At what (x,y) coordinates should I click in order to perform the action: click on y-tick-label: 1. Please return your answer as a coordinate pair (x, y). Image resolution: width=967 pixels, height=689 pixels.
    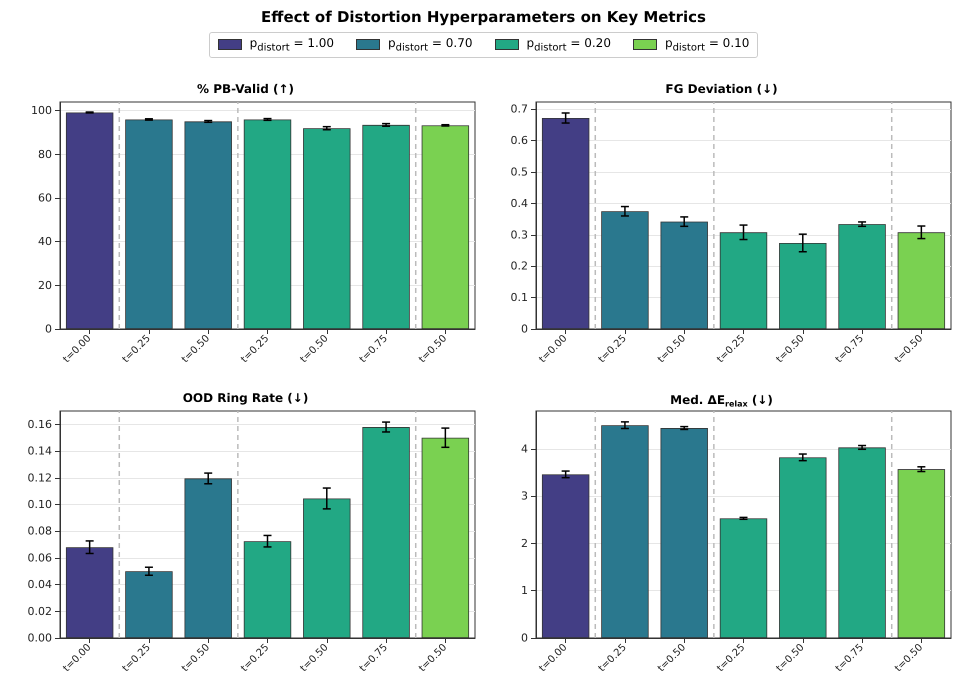
    Looking at the image, I should click on (524, 591).